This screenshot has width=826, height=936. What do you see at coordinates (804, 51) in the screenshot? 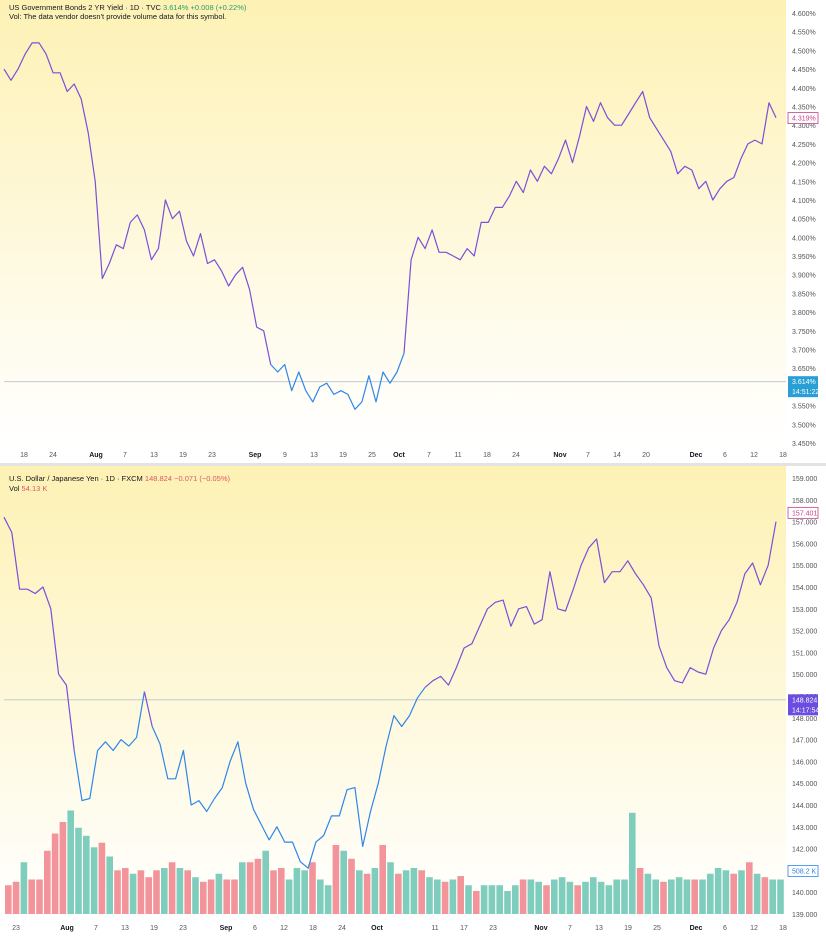
I see `price-tick-label: 4.500%` at bounding box center [804, 51].